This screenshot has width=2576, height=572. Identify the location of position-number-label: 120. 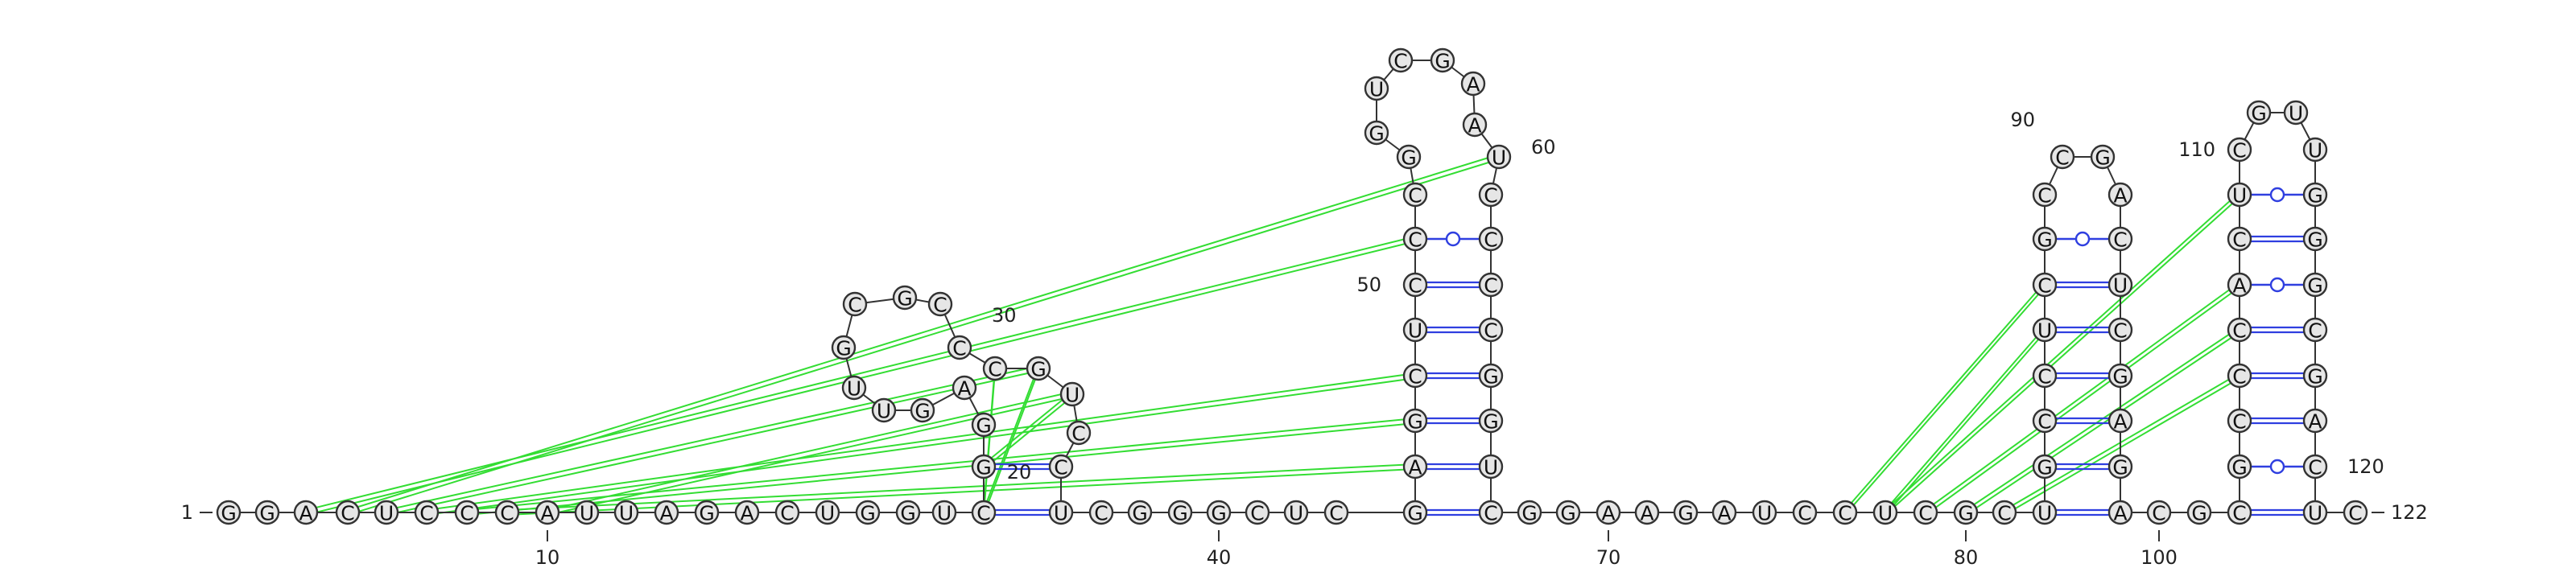
(2365, 466).